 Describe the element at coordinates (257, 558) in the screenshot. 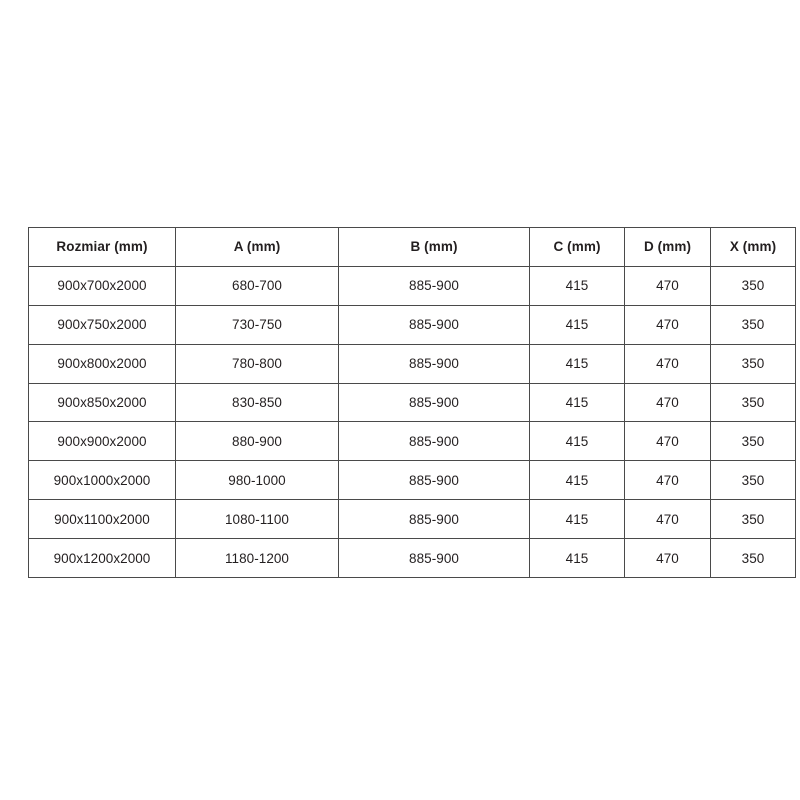

I see `table-cell-a: 1180-1200` at that location.